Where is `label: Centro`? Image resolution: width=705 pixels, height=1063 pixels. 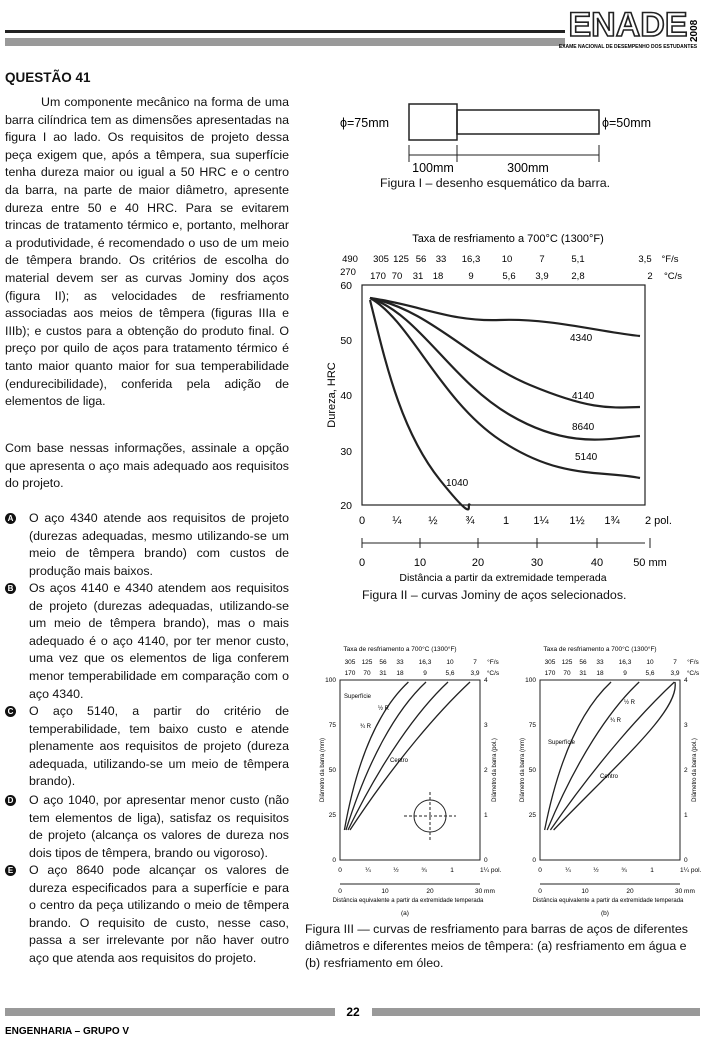 label: Centro is located at coordinates (399, 761).